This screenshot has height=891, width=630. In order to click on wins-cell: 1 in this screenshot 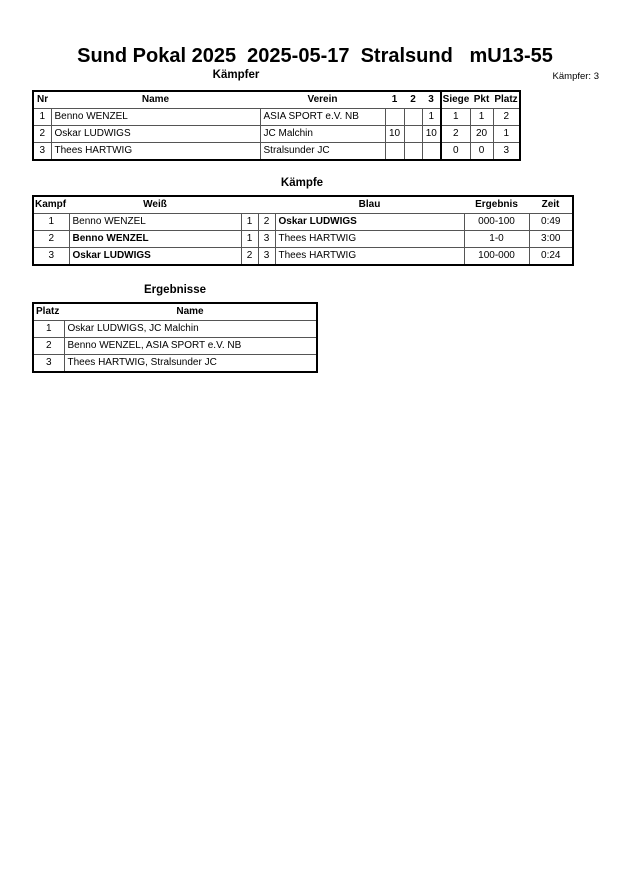, I will do `click(455, 117)`.